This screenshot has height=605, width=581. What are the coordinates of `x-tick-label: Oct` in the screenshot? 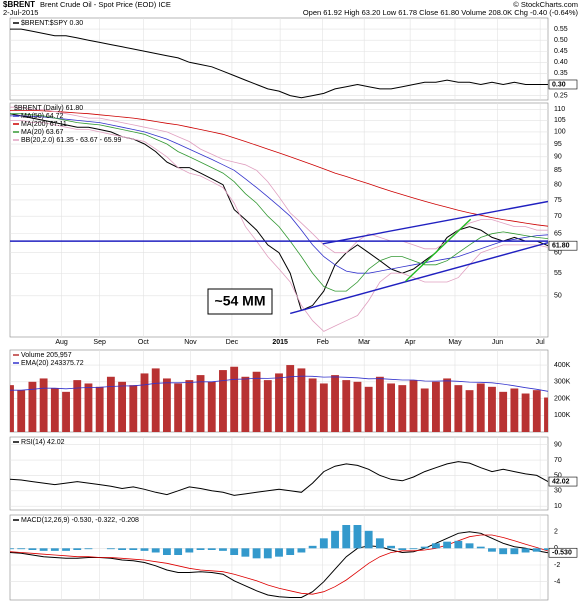 It's located at (143, 342).